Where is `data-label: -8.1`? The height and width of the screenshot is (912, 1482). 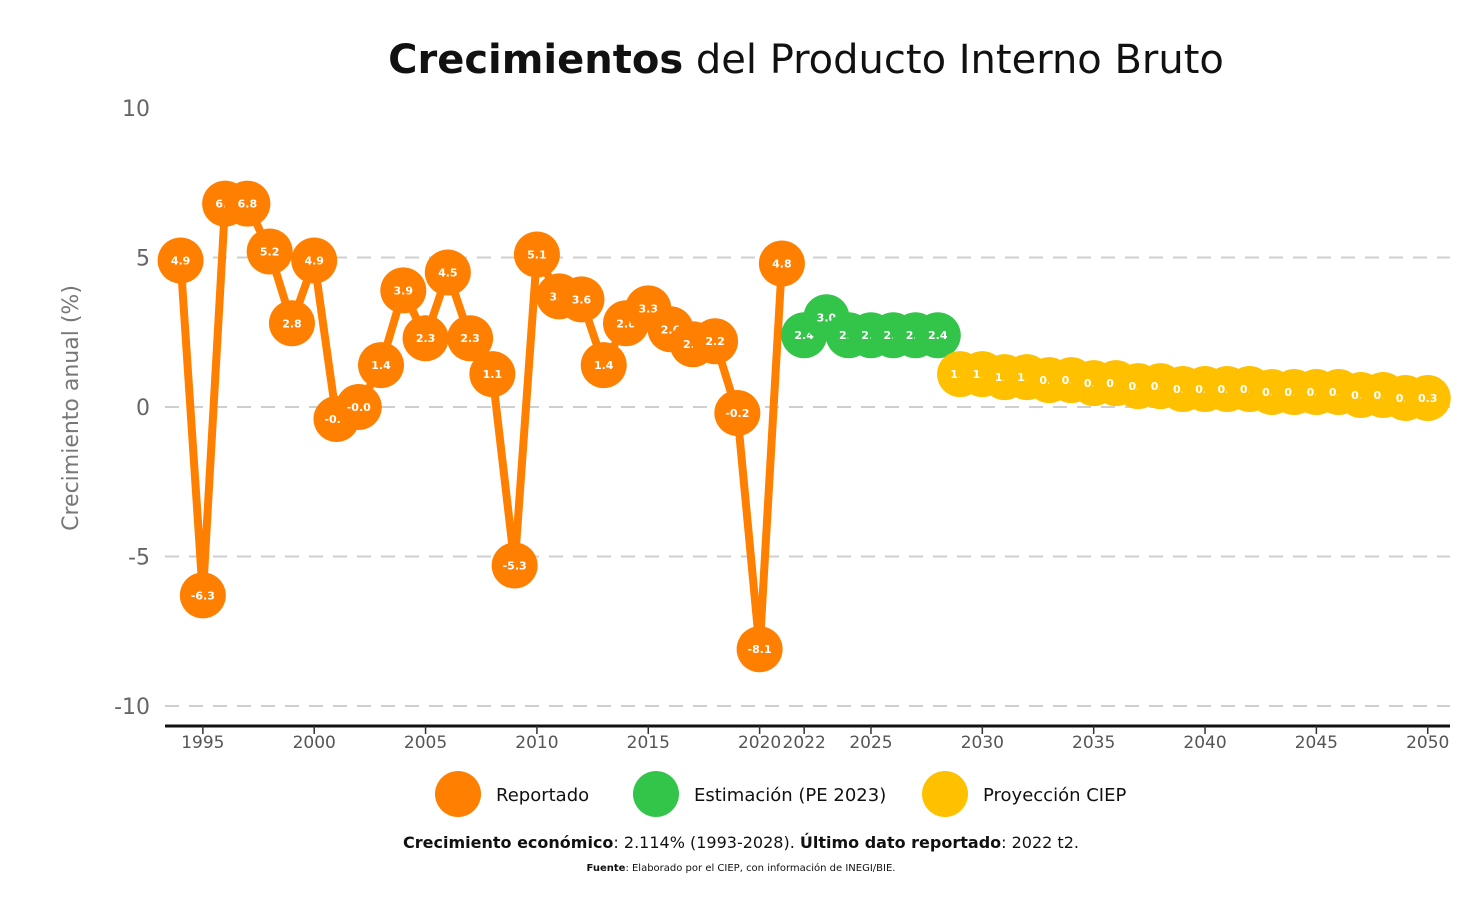 data-label: -8.1 is located at coordinates (760, 649).